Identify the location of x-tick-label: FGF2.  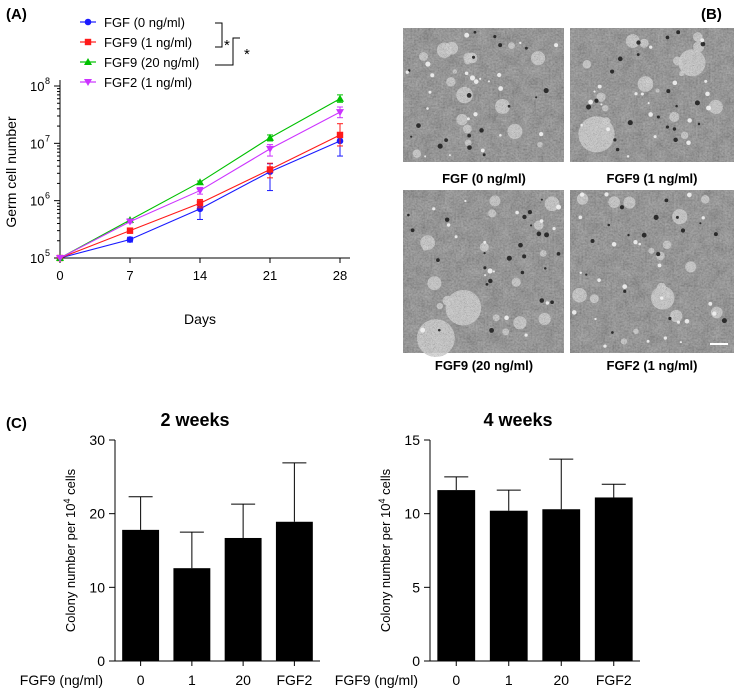
(614, 680).